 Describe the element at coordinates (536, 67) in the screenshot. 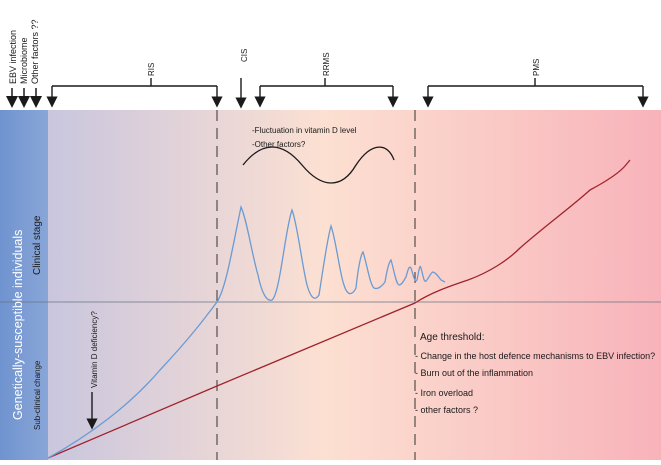

I see `pms-label: PMS` at that location.